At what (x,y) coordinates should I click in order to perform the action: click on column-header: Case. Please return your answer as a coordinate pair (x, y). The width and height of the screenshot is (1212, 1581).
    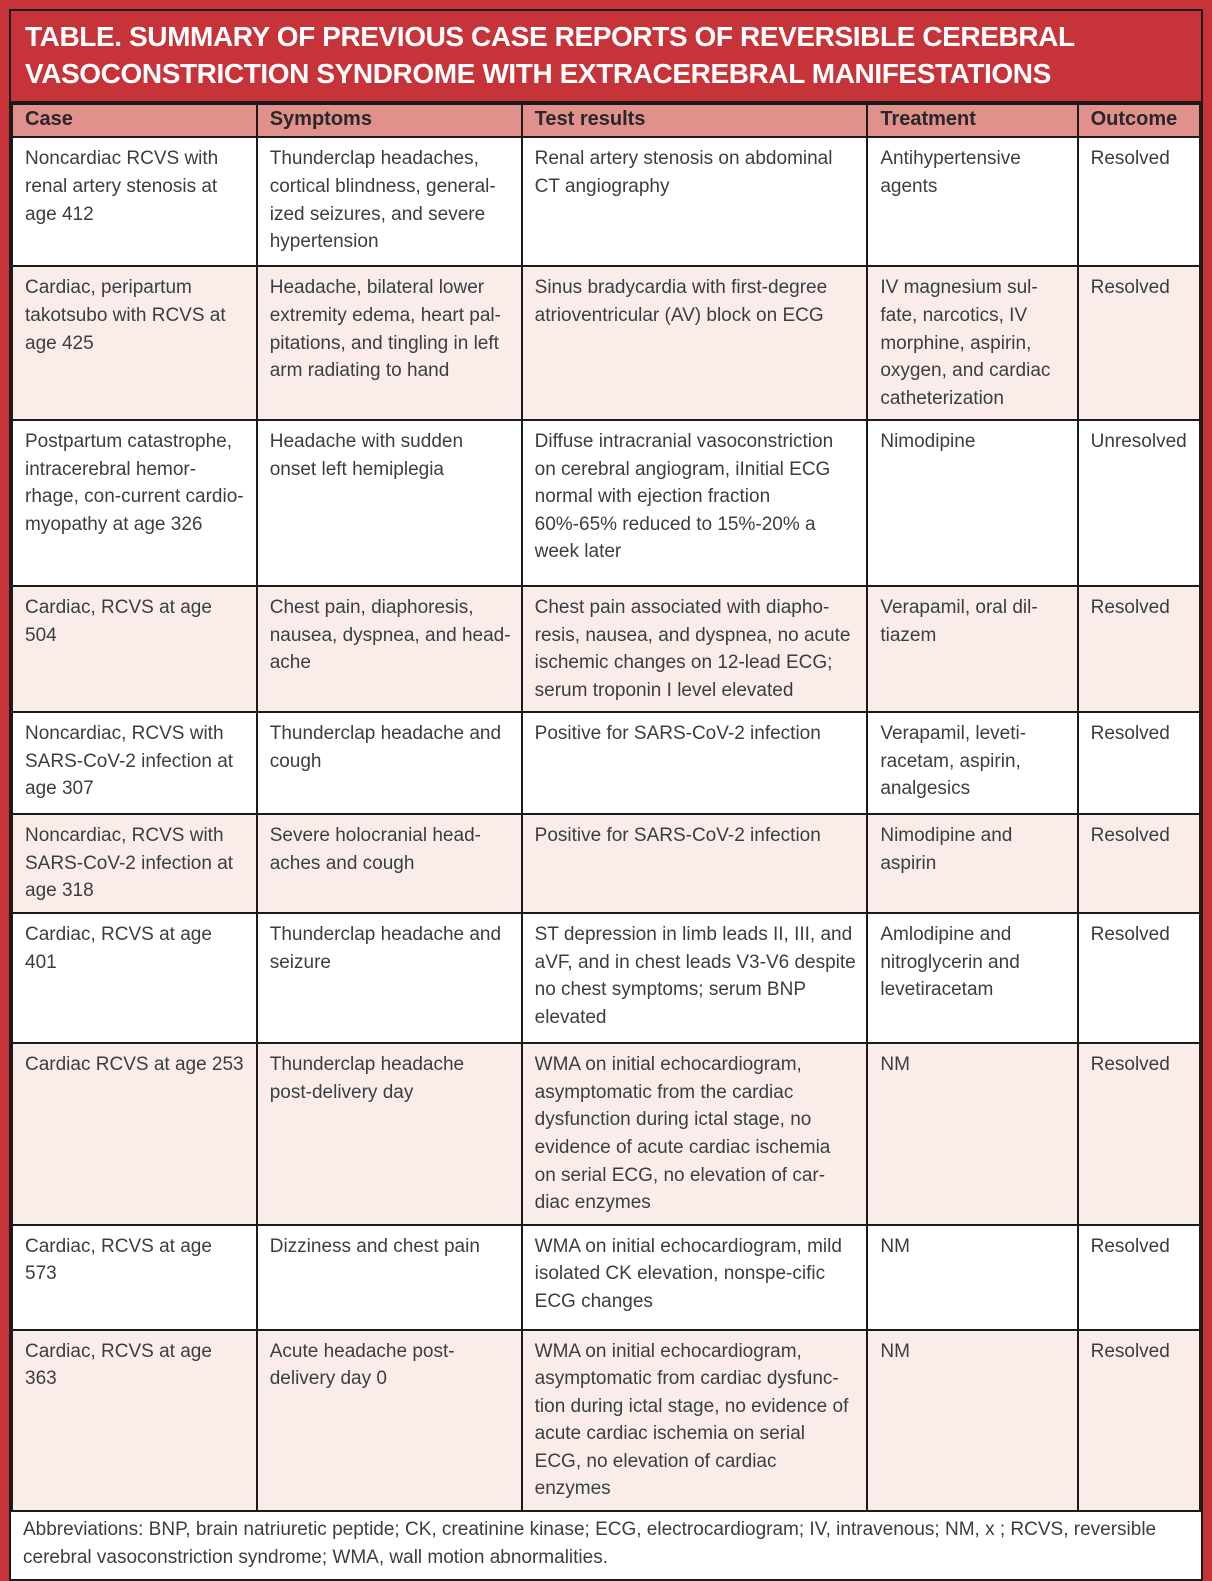
    Looking at the image, I should click on (134, 121).